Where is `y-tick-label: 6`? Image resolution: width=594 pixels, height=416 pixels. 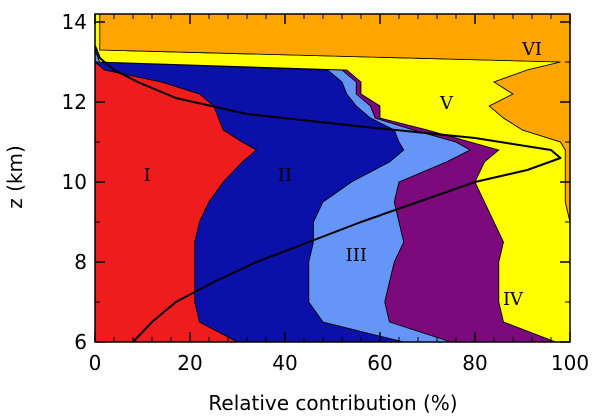
y-tick-label: 6 is located at coordinates (80, 342).